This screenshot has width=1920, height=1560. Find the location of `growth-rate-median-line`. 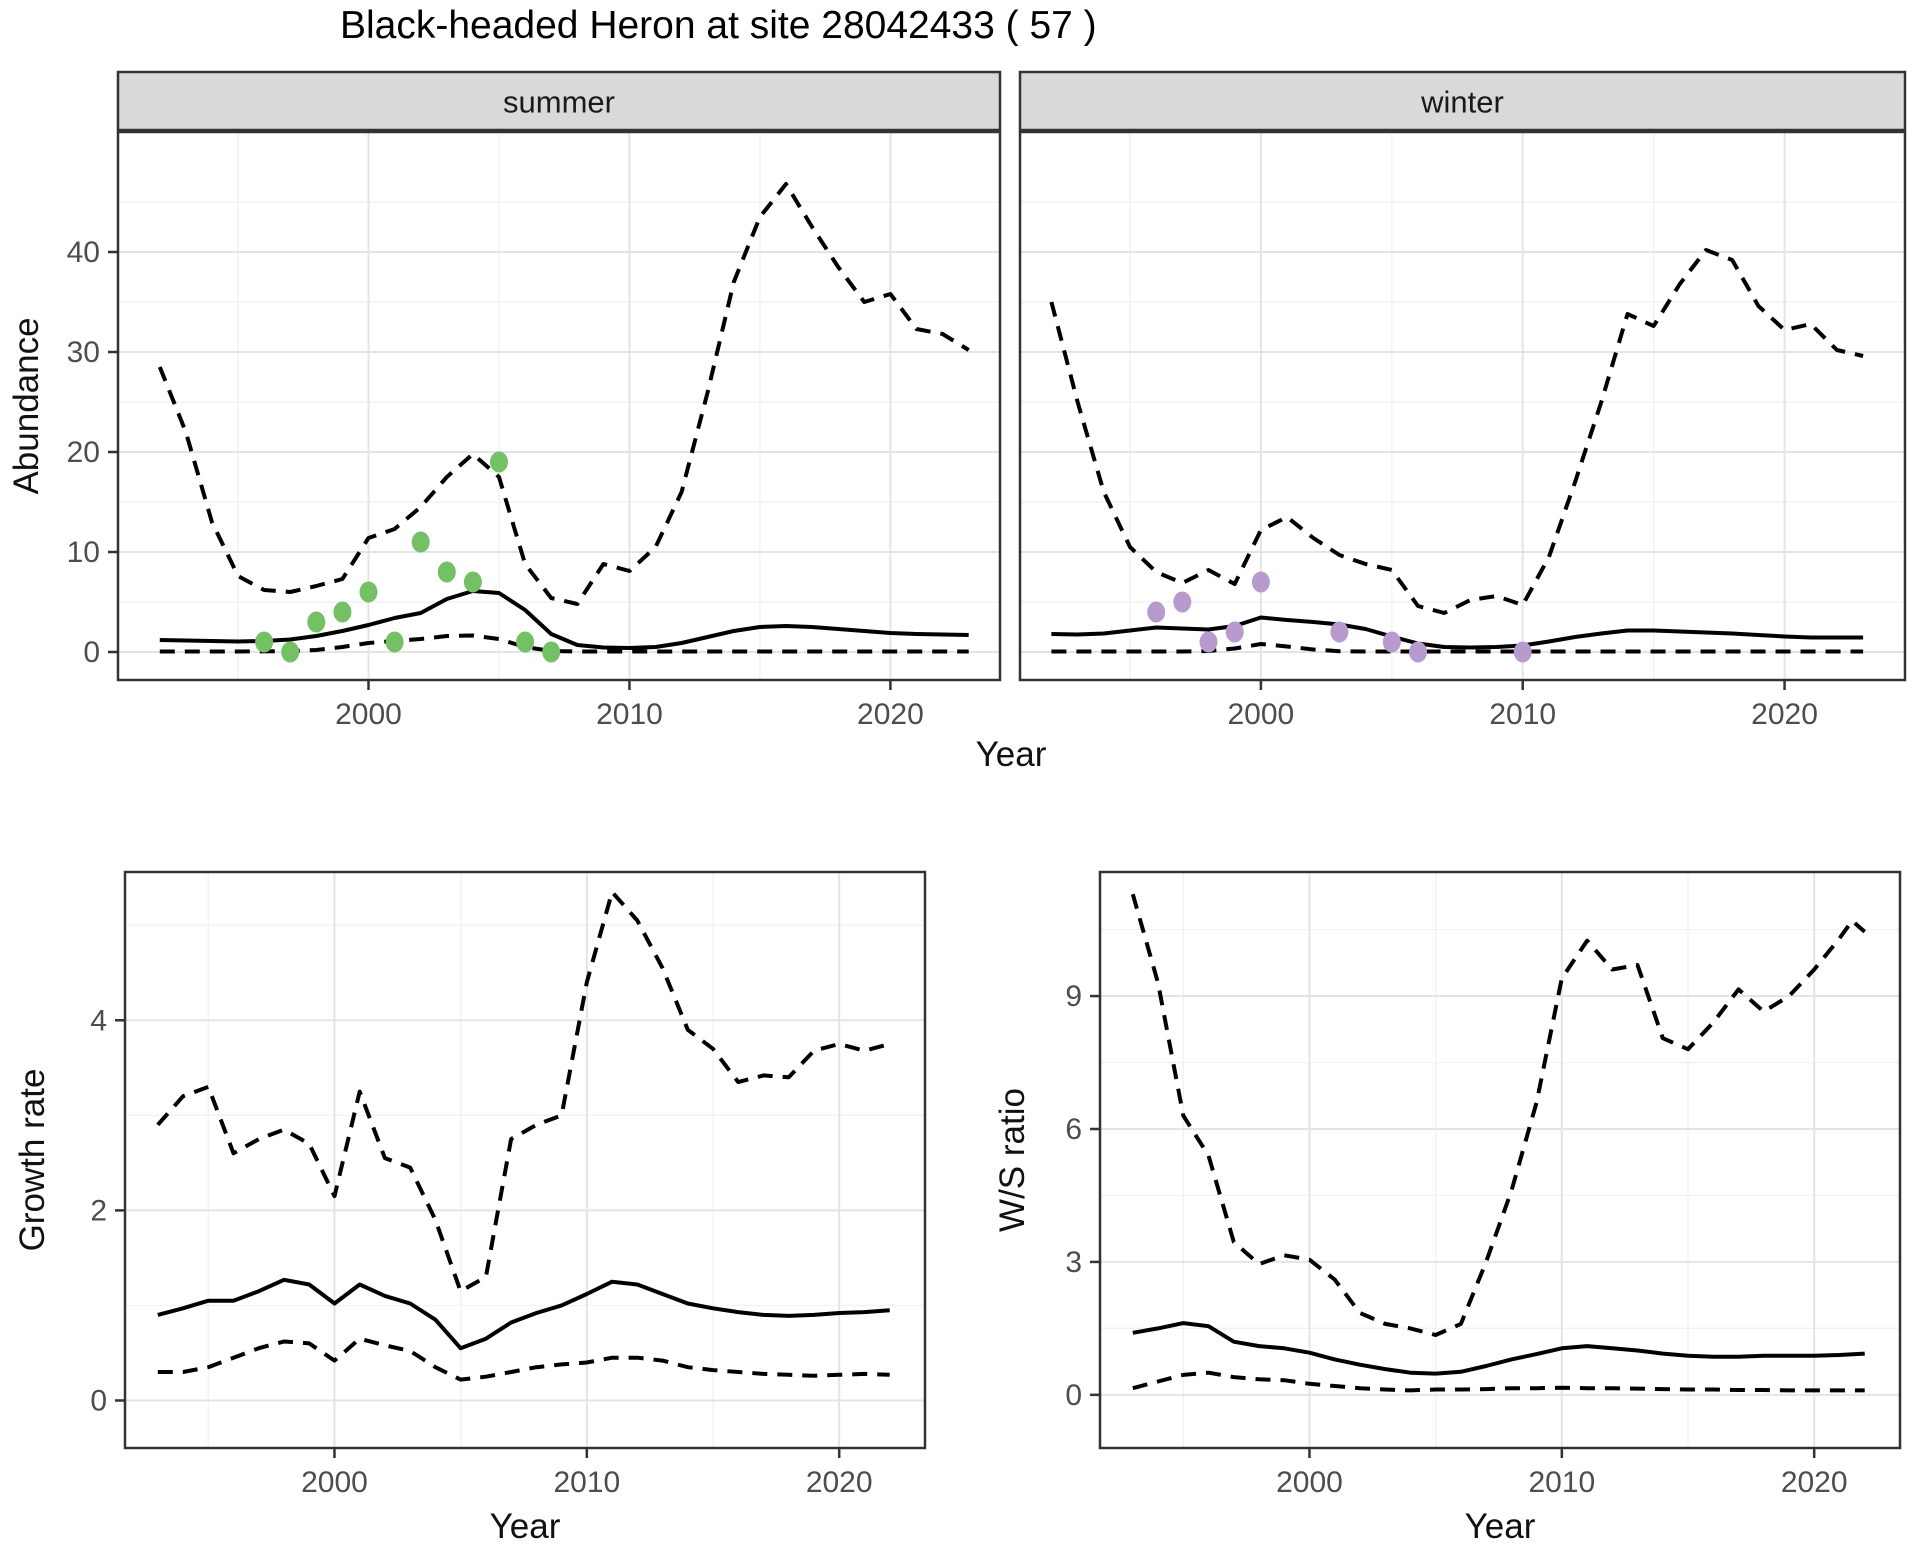

growth-rate-median-line is located at coordinates (523, 1314).